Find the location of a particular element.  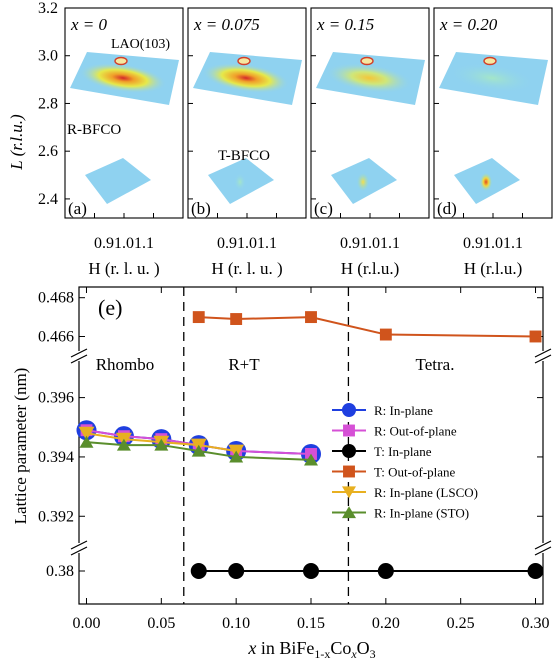

rsm-panel-c: x = 0.15 (c) 0.91.01.1 H (r.l.u.) is located at coordinates (370, 142).